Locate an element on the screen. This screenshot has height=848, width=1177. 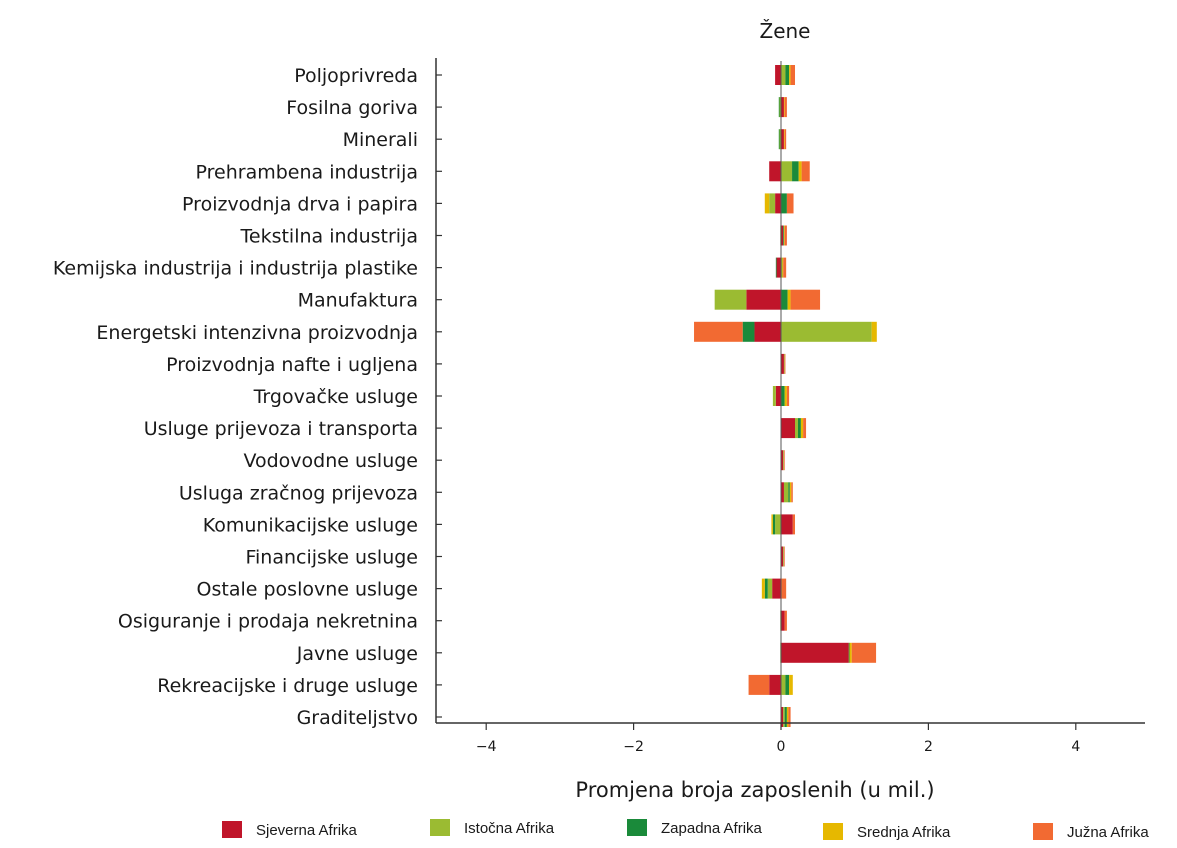
legend-label: Južna Afrika is located at coordinates (1108, 832).